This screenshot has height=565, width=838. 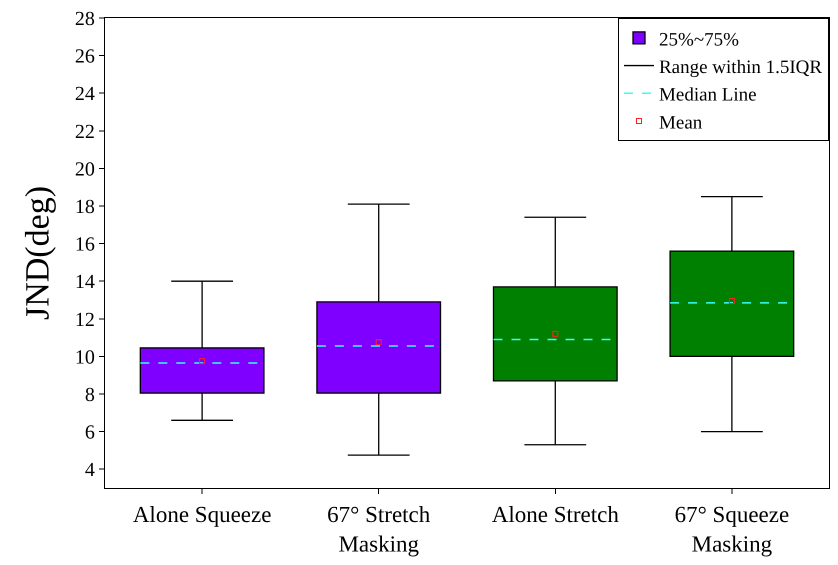 I want to click on x-tick-label: 67° Squeeze Masking, so click(x=732, y=529).